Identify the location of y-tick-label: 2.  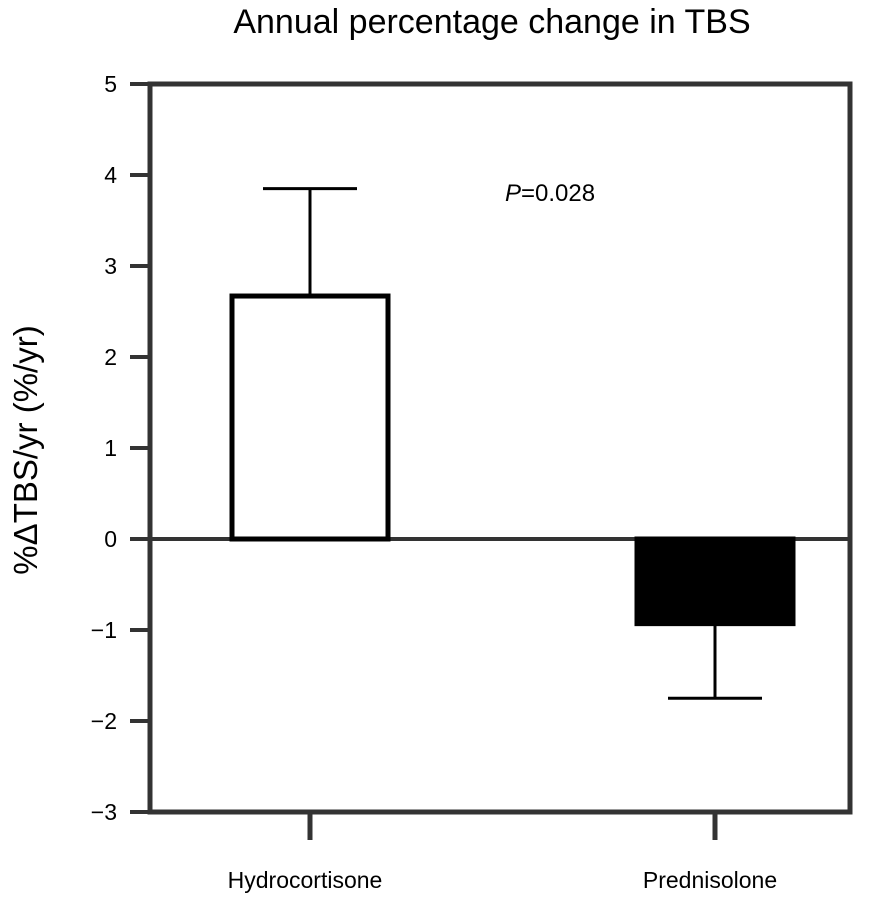
(110, 357).